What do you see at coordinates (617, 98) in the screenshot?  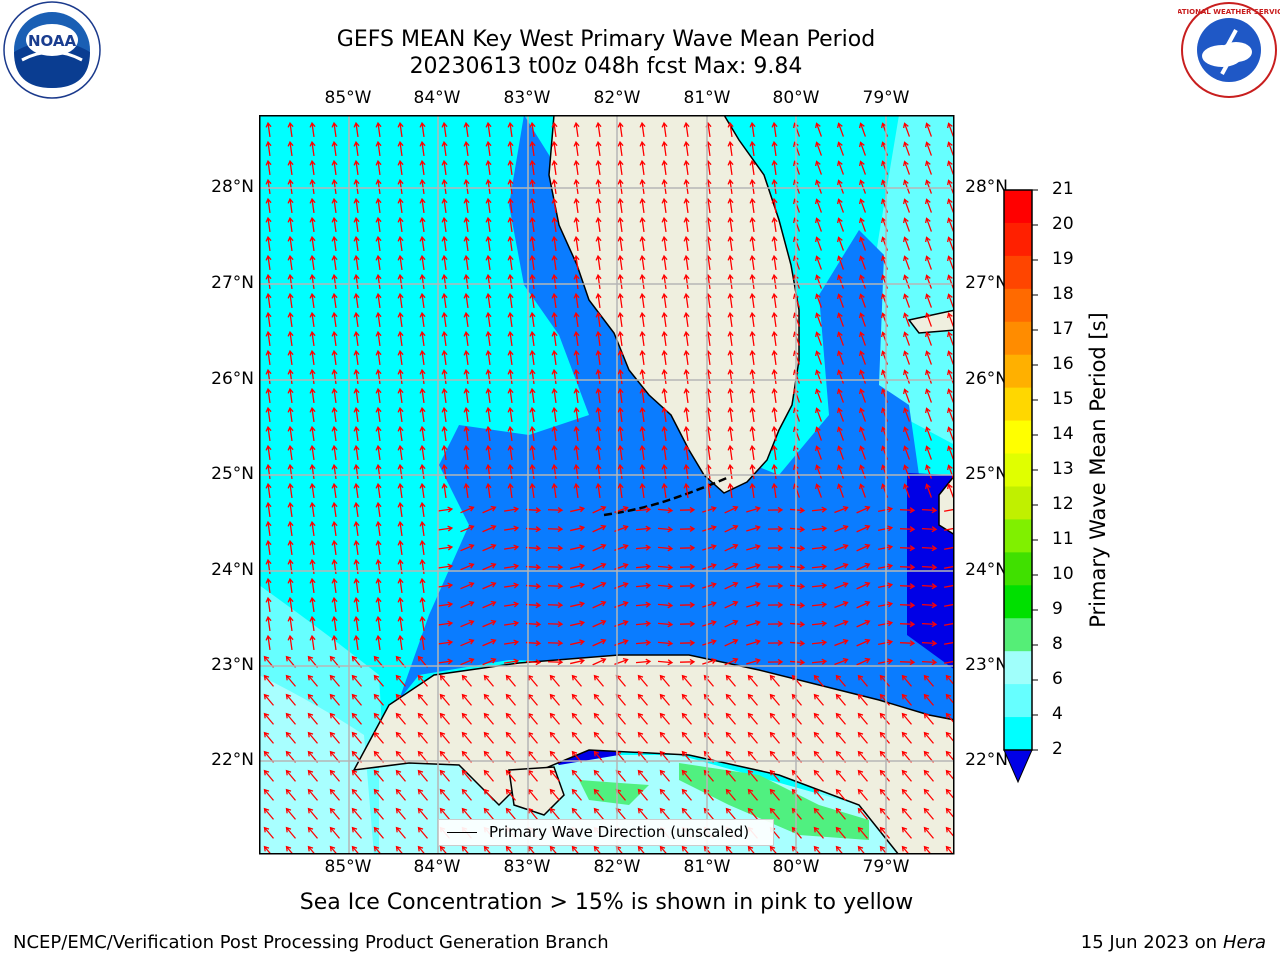 I see `lon-label-top-82w: 82°W` at bounding box center [617, 98].